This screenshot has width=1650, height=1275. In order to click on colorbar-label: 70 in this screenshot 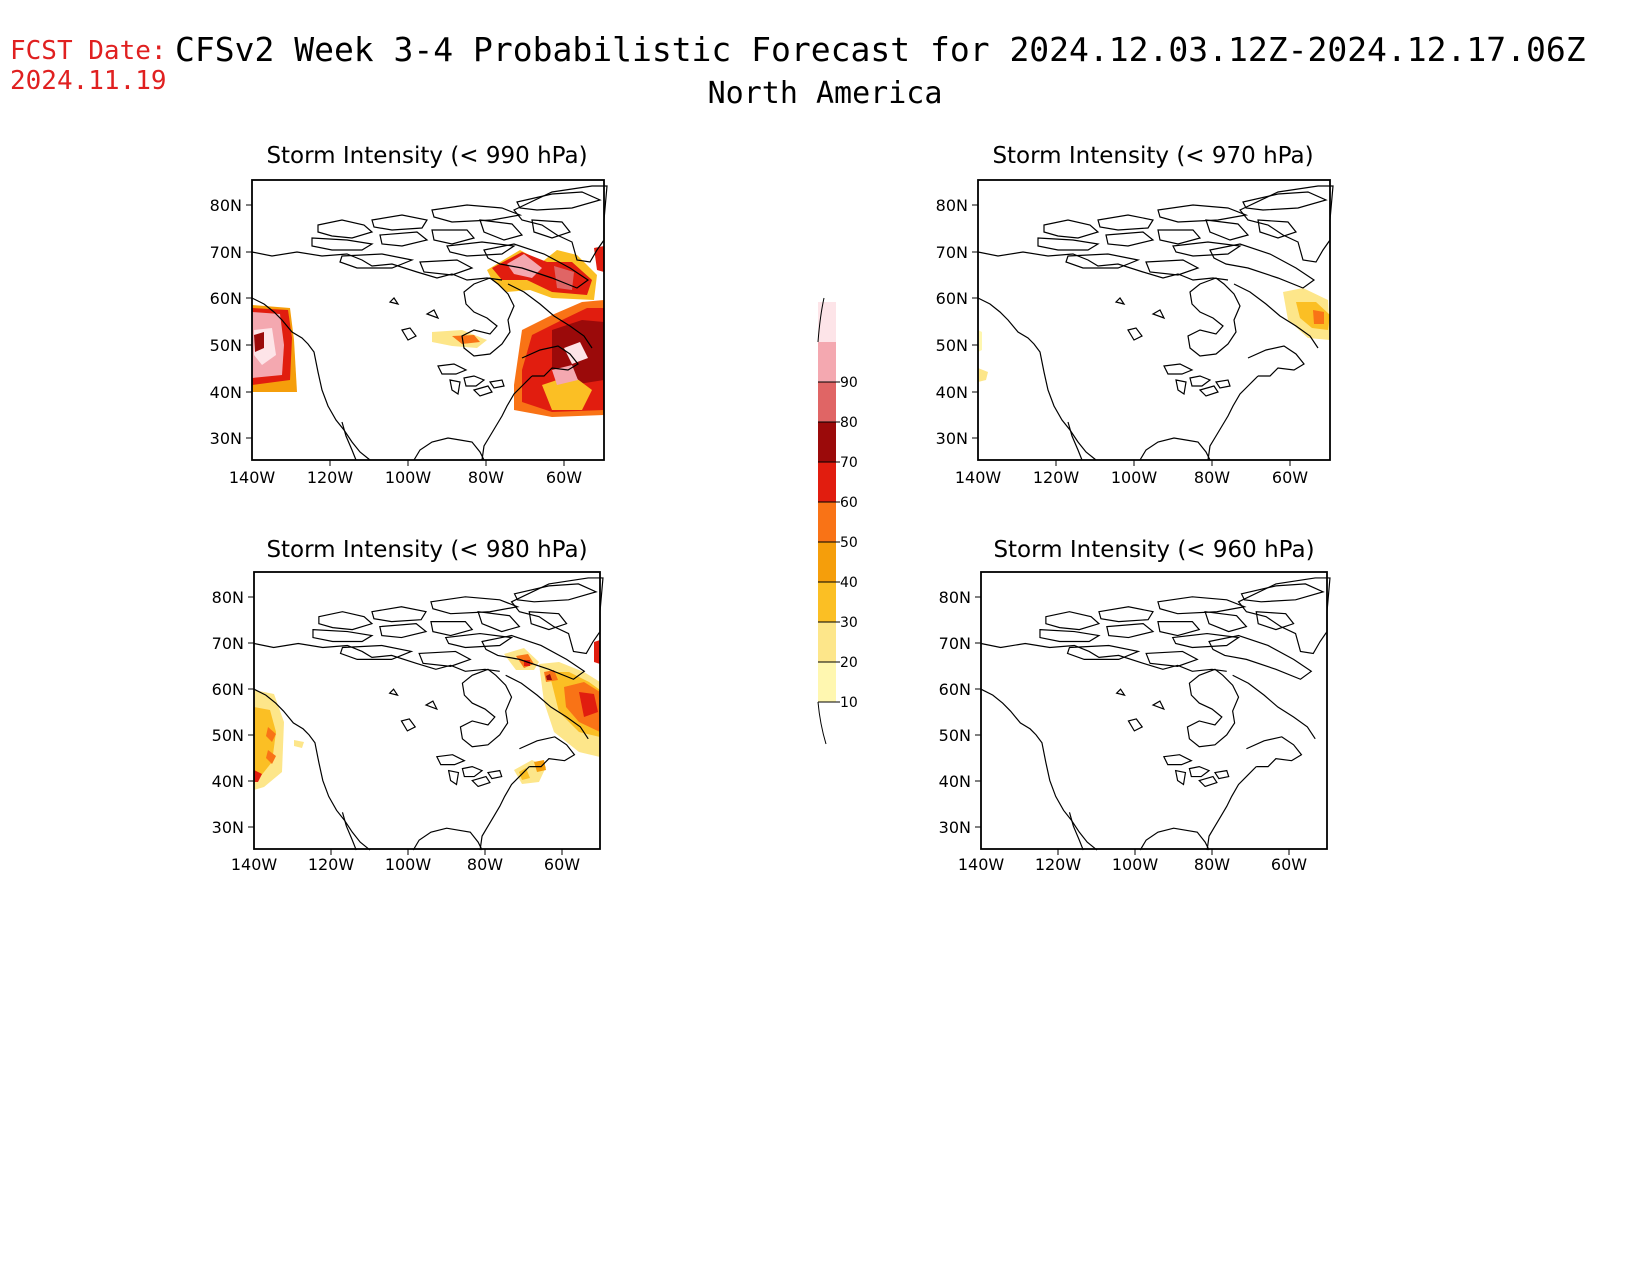, I will do `click(849, 463)`.